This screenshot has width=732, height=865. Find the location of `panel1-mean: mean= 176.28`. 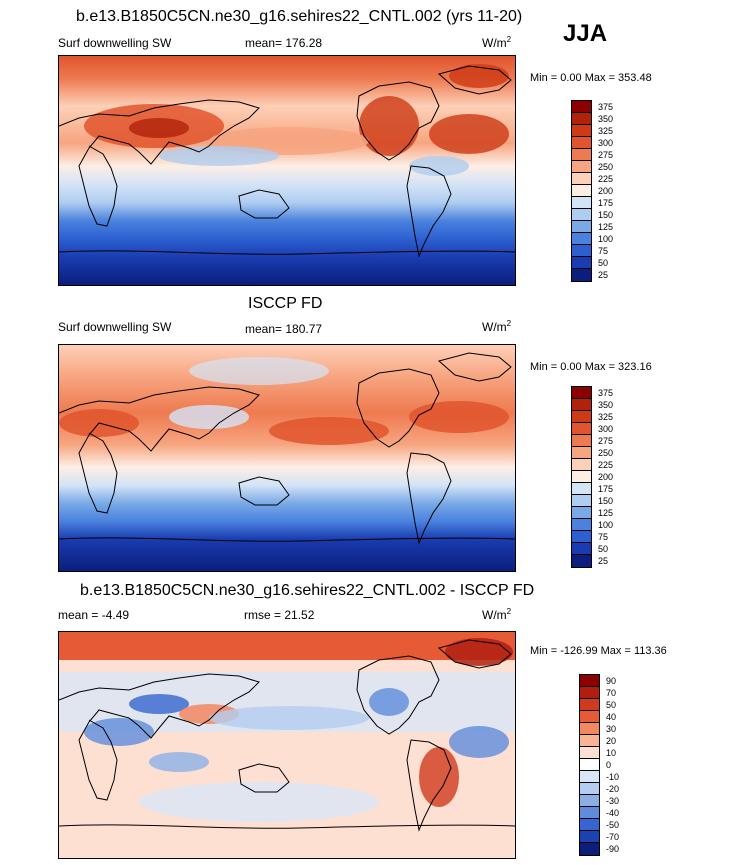

panel1-mean: mean= 176.28 is located at coordinates (284, 43).